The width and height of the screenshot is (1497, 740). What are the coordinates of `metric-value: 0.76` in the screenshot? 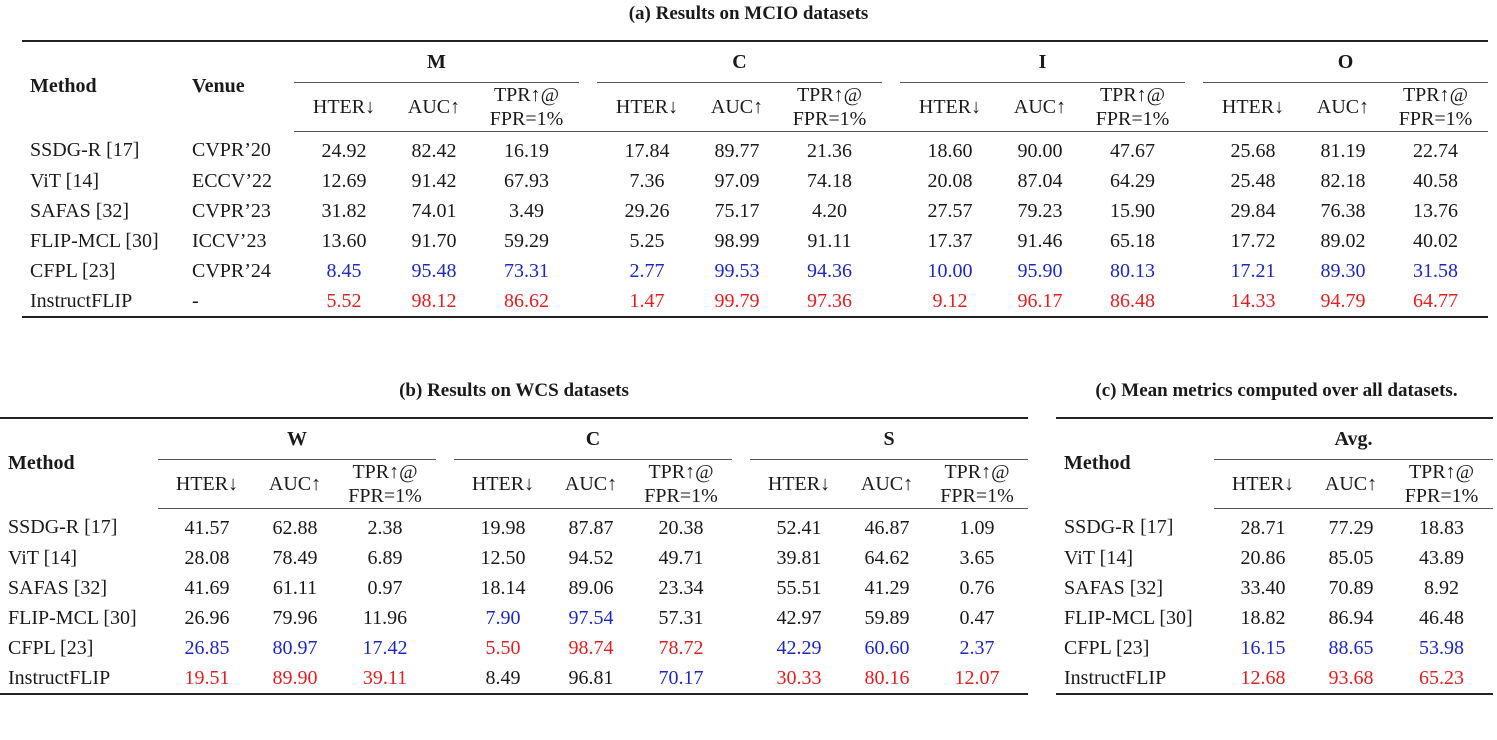 It's located at (977, 587).